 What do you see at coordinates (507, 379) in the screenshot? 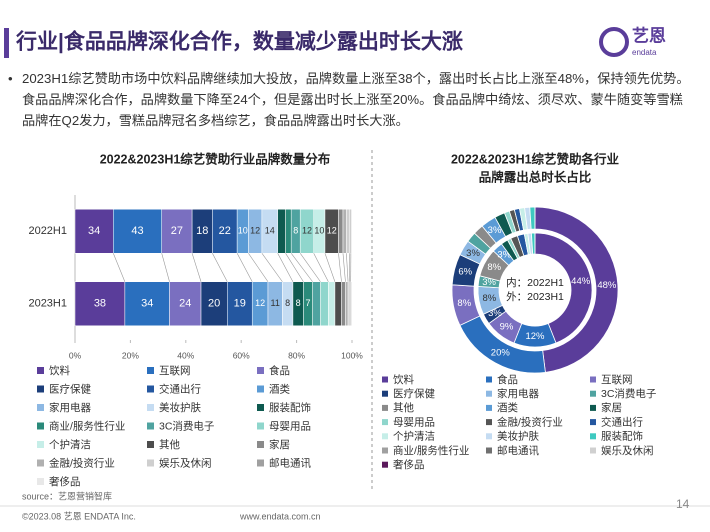
I see `legend-label: 食品` at bounding box center [507, 379].